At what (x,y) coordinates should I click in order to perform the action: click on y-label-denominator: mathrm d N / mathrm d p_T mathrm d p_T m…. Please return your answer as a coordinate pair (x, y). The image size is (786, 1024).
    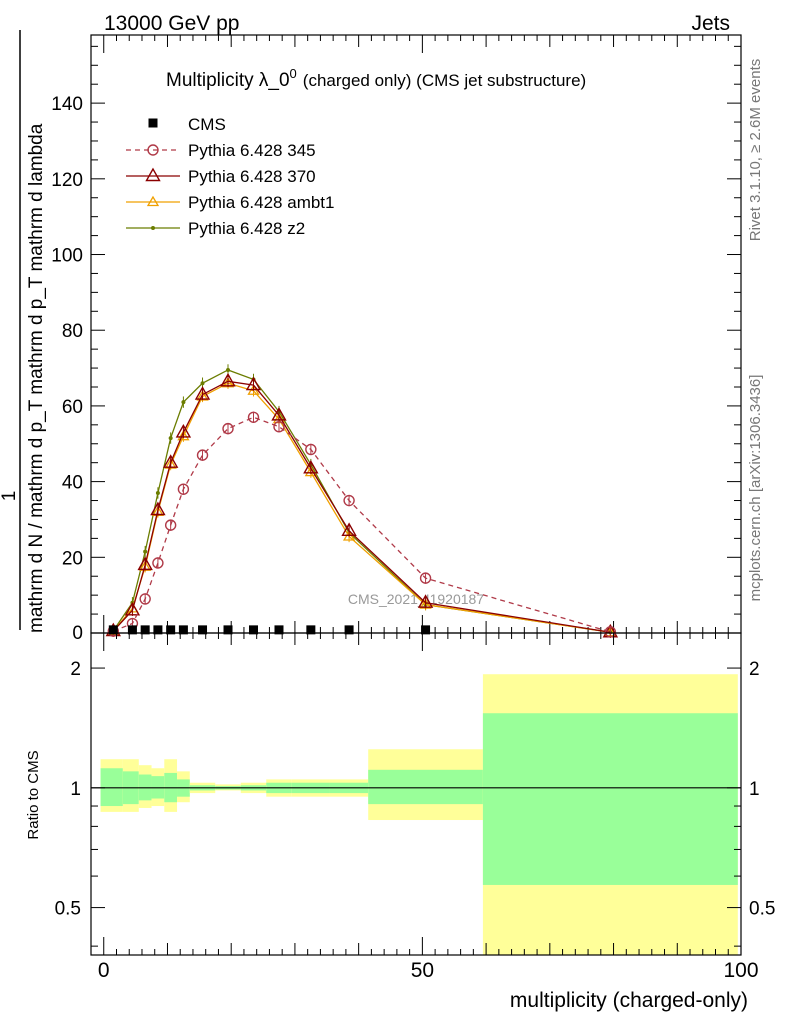
    Looking at the image, I should click on (36, 378).